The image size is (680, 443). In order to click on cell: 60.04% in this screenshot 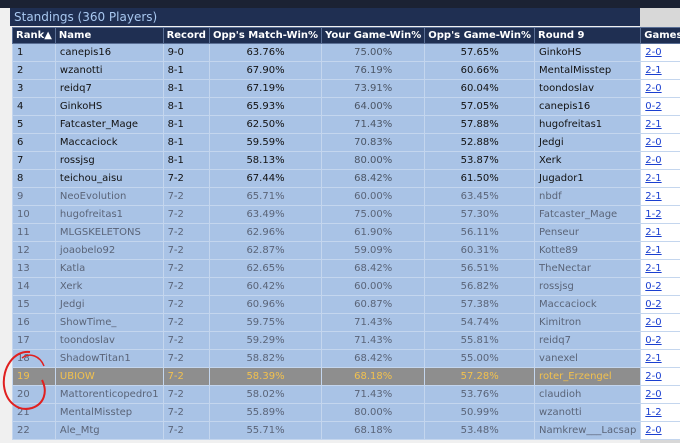, I will do `click(480, 88)`.